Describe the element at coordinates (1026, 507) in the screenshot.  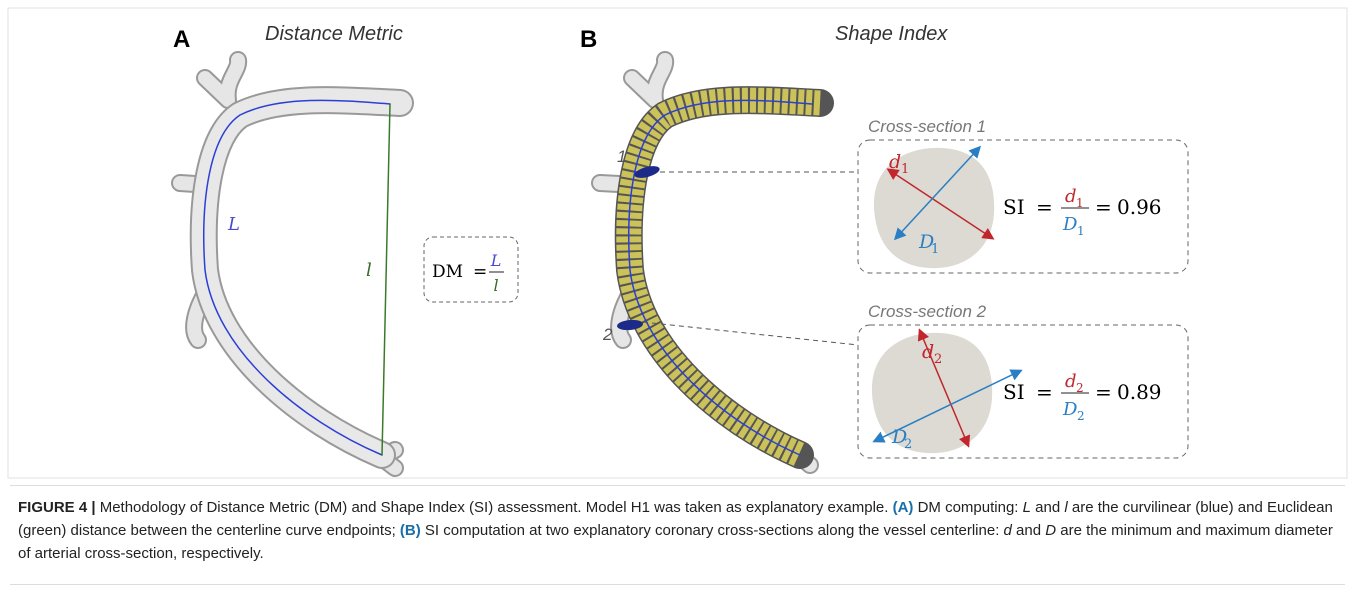
I see `caption-symbol: L` at that location.